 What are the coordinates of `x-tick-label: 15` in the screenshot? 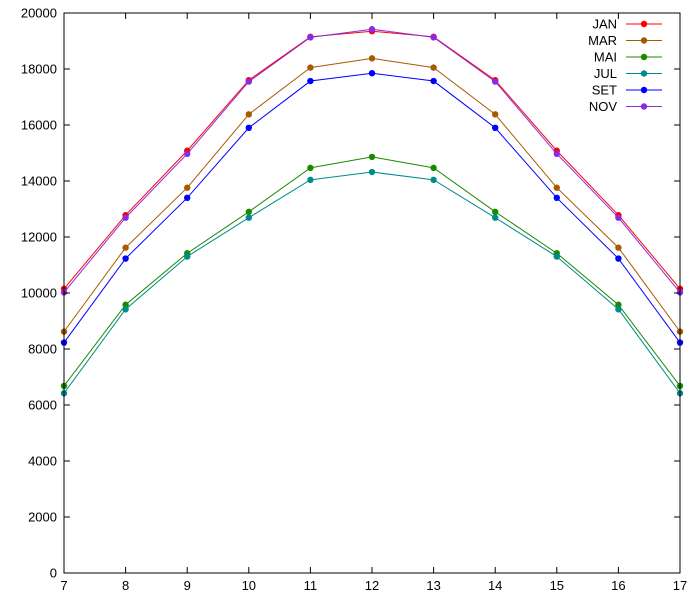 It's located at (557, 585).